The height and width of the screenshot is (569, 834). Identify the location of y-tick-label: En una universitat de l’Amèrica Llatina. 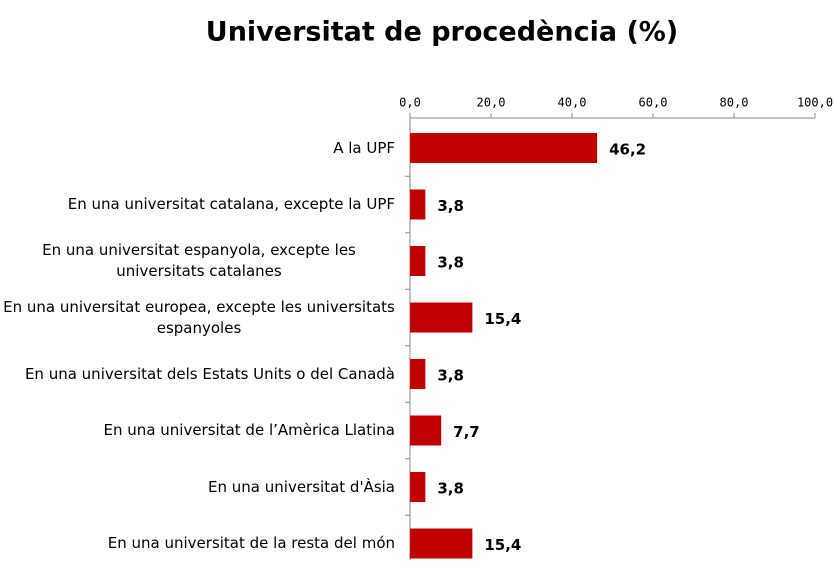
(249, 430).